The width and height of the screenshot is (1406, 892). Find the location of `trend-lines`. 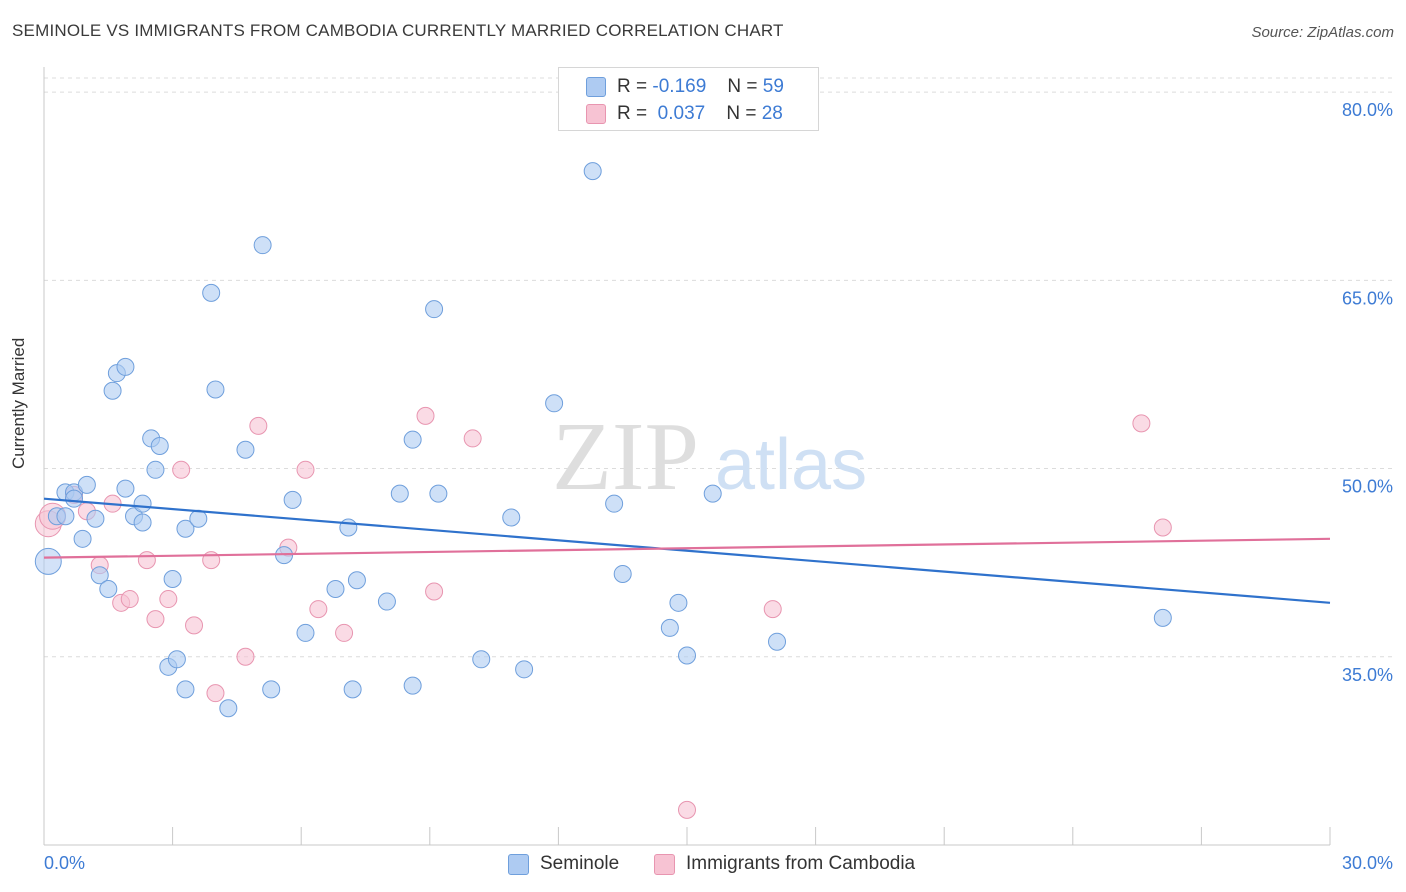

trend-lines is located at coordinates (687, 550).